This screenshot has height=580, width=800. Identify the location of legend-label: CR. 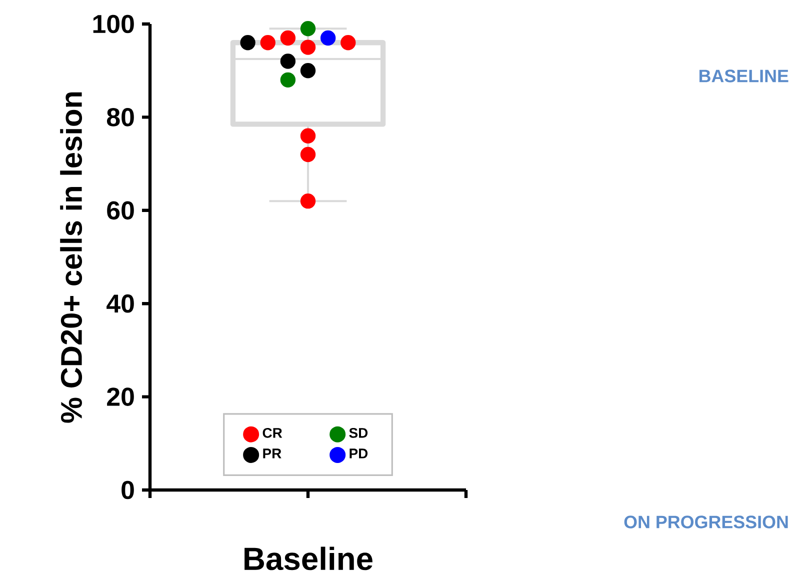
(272, 433).